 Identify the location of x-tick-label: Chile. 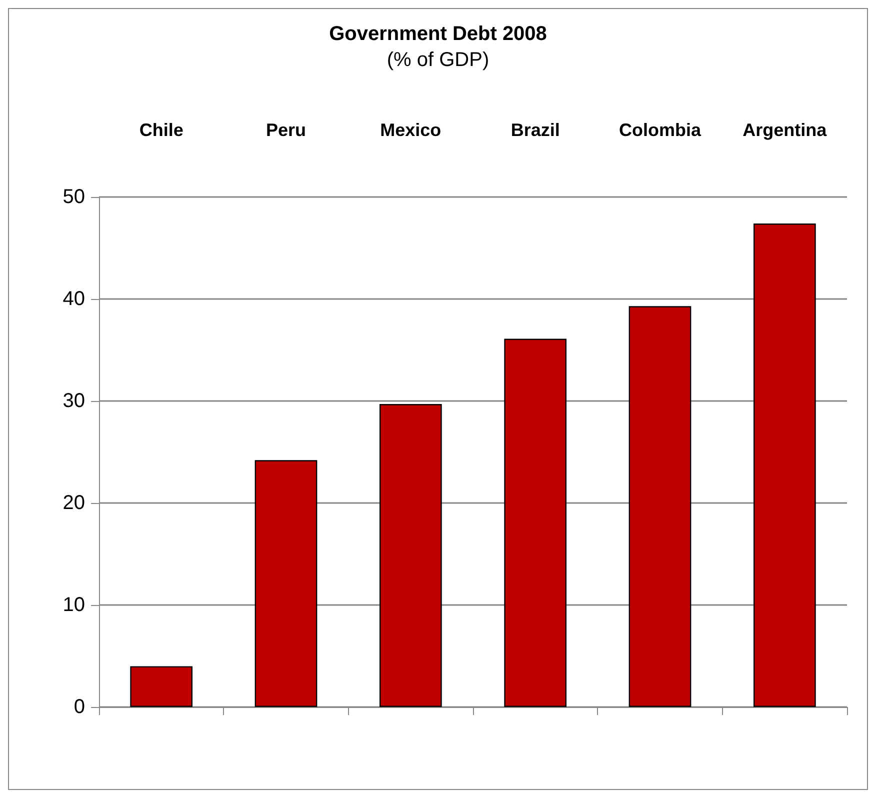
(161, 130).